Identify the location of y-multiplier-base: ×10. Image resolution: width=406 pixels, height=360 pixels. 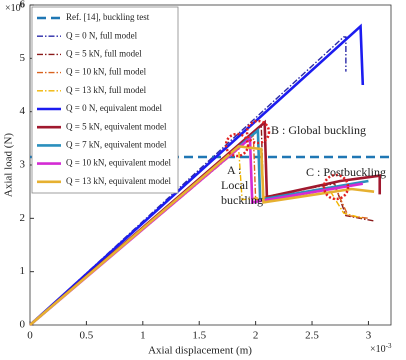
(13, 8).